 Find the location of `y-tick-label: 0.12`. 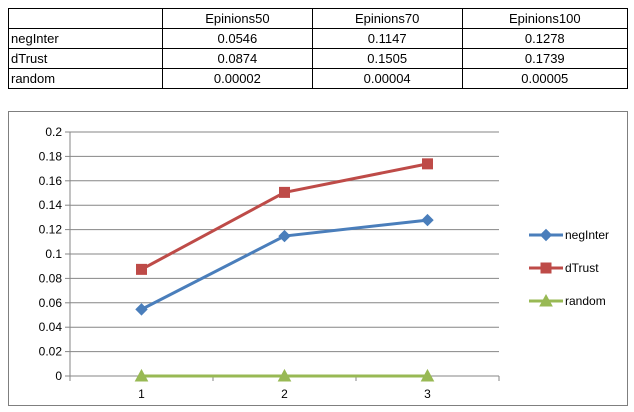

y-tick-label: 0.12 is located at coordinates (51, 230).